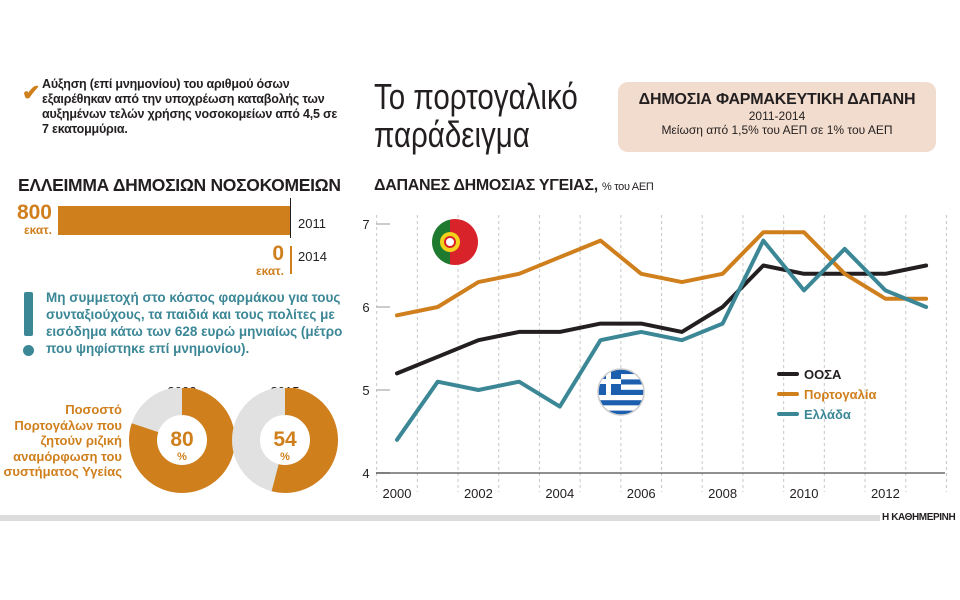  I want to click on deficit-value-2014: 0, so click(278, 253).